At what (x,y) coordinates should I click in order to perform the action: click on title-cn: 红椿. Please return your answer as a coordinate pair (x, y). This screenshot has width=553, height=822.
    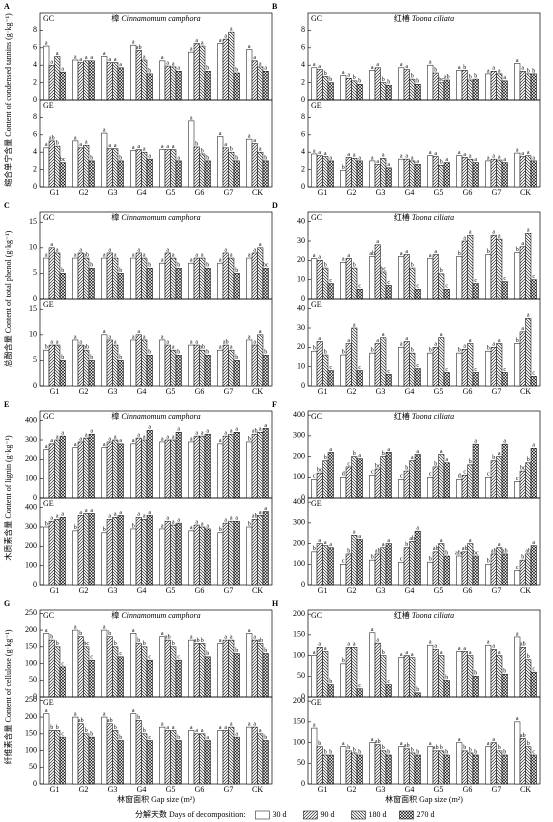
    Looking at the image, I should click on (402, 217).